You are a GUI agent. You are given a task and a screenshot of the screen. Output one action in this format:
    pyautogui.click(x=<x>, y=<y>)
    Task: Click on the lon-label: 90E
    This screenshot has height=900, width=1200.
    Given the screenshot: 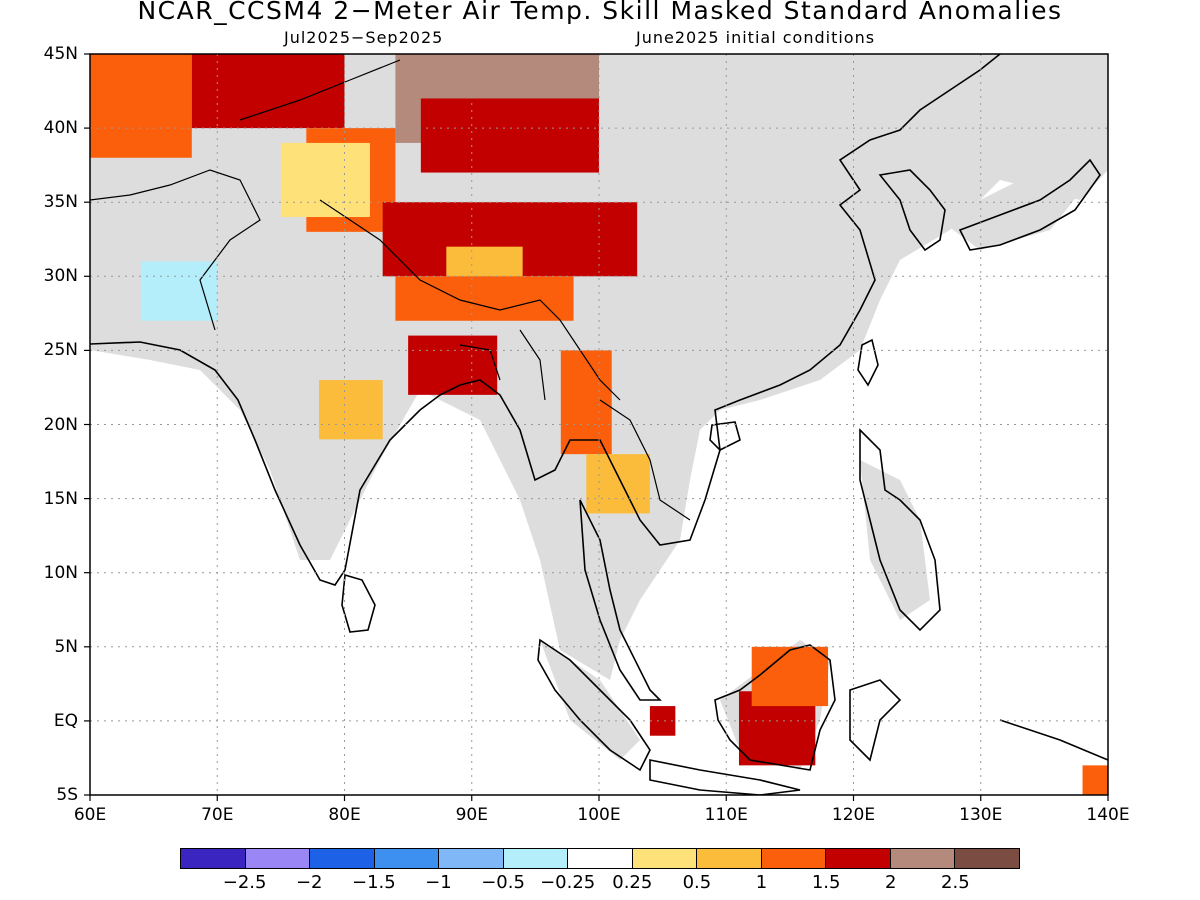 What is the action you would take?
    pyautogui.click(x=471, y=815)
    